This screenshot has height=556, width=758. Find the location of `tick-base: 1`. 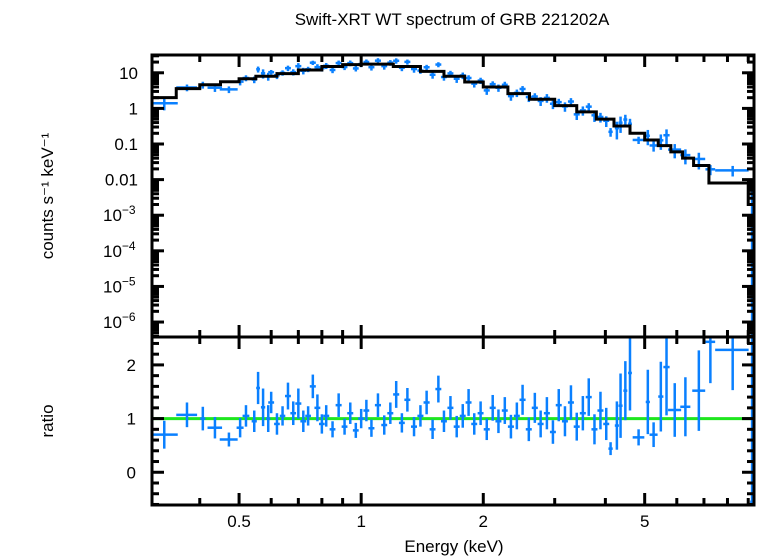

tick-base: 1 is located at coordinates (133, 108).